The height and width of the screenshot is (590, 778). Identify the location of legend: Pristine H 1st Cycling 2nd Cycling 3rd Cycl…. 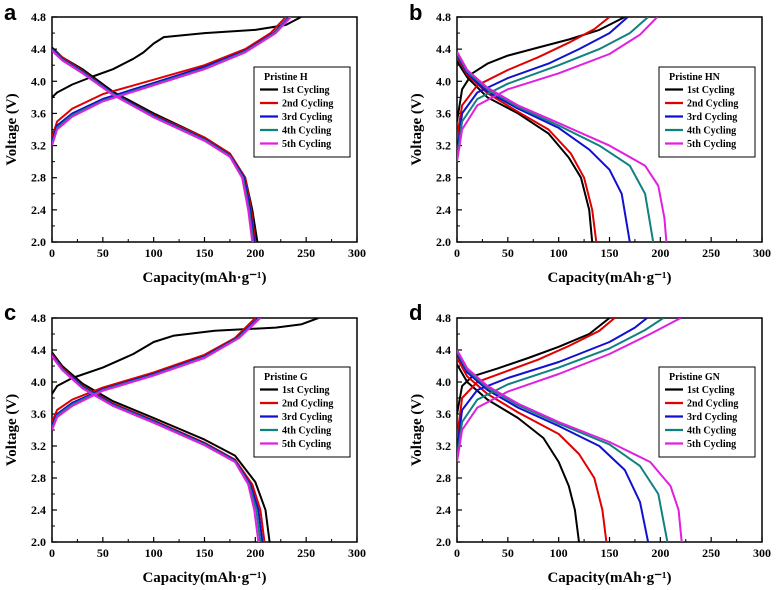
(302, 112).